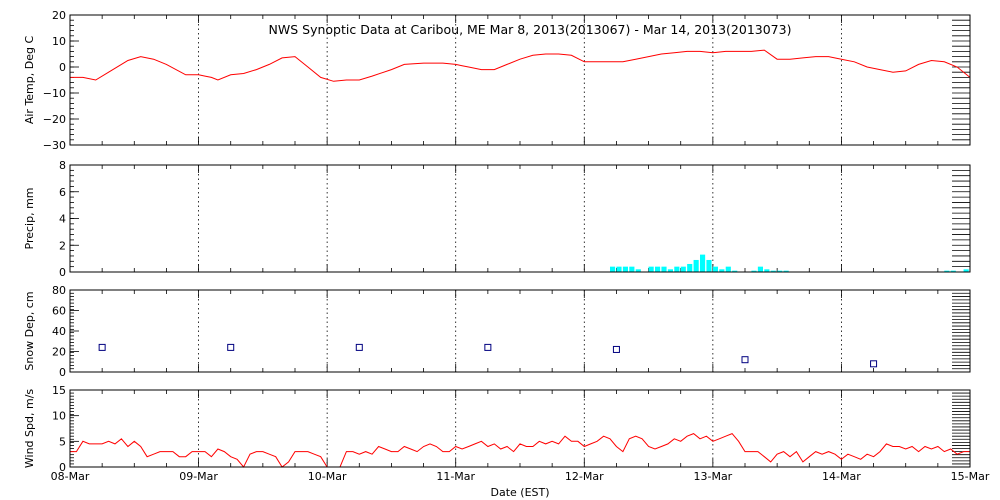 The width and height of the screenshot is (1000, 500). What do you see at coordinates (584, 476) in the screenshot?
I see `x-tick-label: 12-Mar` at bounding box center [584, 476].